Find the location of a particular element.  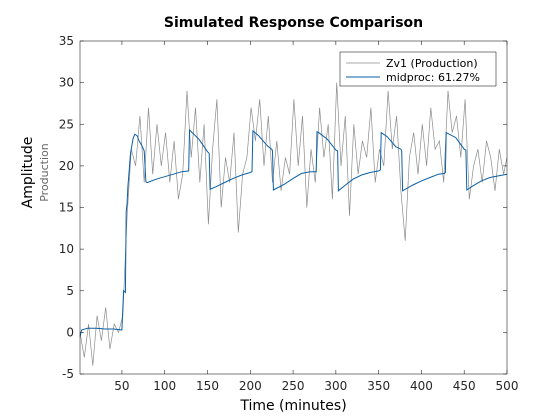

x-tick-label: 350 is located at coordinates (378, 386).